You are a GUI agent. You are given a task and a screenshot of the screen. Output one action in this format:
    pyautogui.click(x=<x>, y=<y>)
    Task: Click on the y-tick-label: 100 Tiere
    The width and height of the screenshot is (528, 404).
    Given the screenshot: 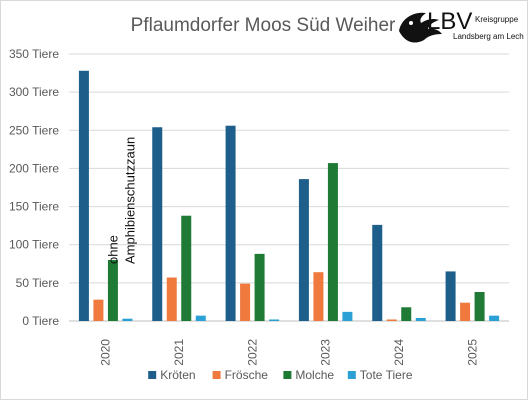 What is the action you would take?
    pyautogui.click(x=34, y=245)
    